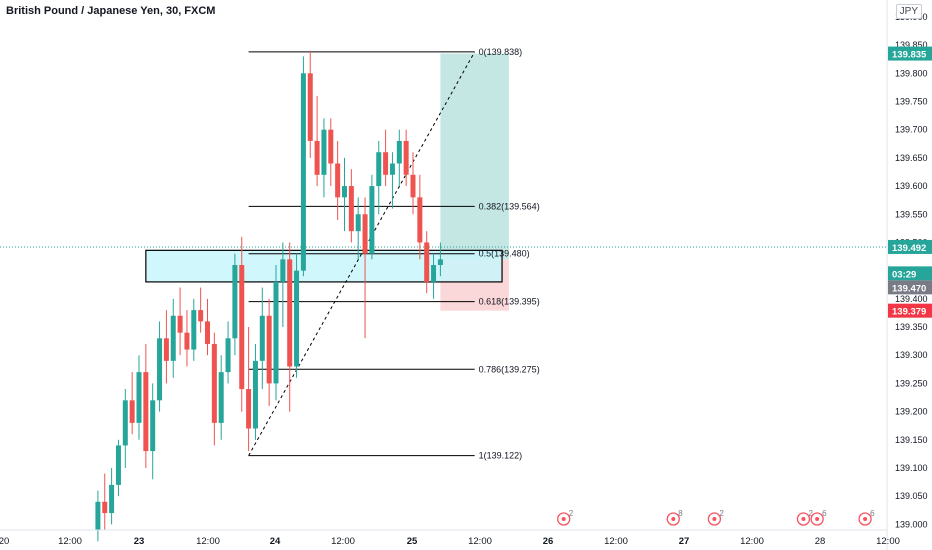 The width and height of the screenshot is (932, 550). I want to click on y-tick-label: 139.850, so click(911, 45).